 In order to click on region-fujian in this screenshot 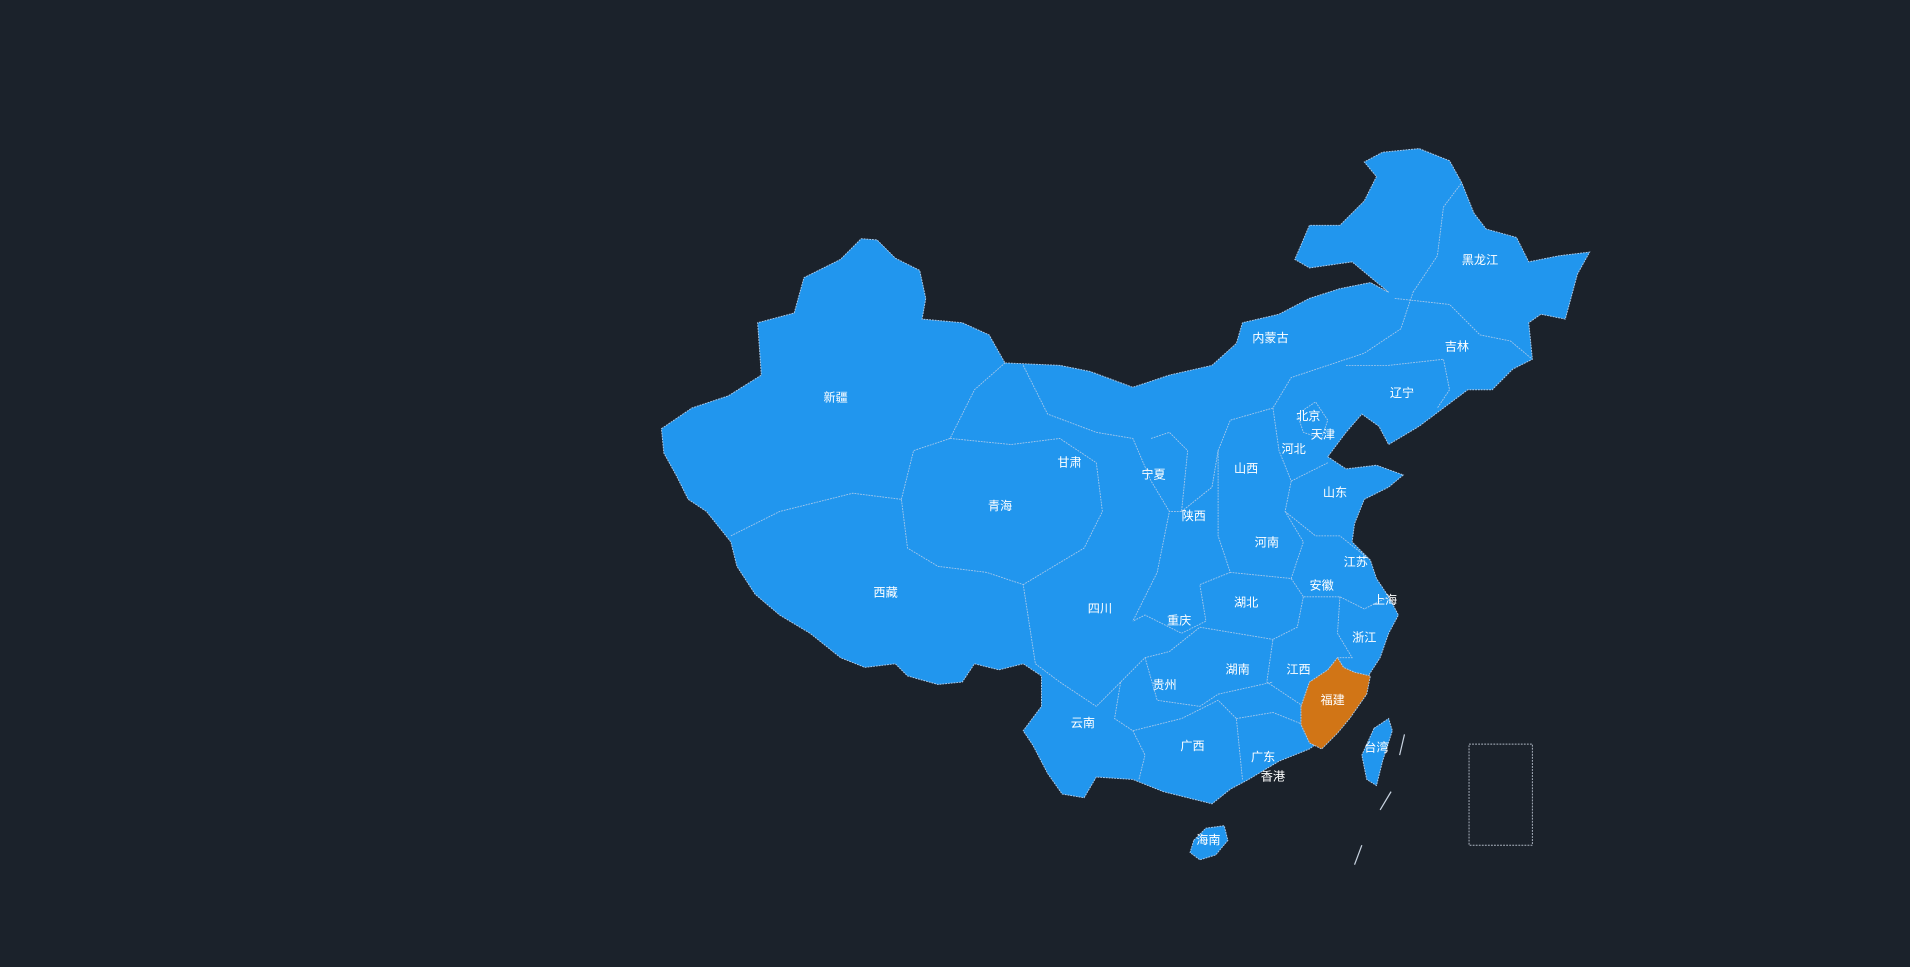, I will do `click(1335, 703)`.